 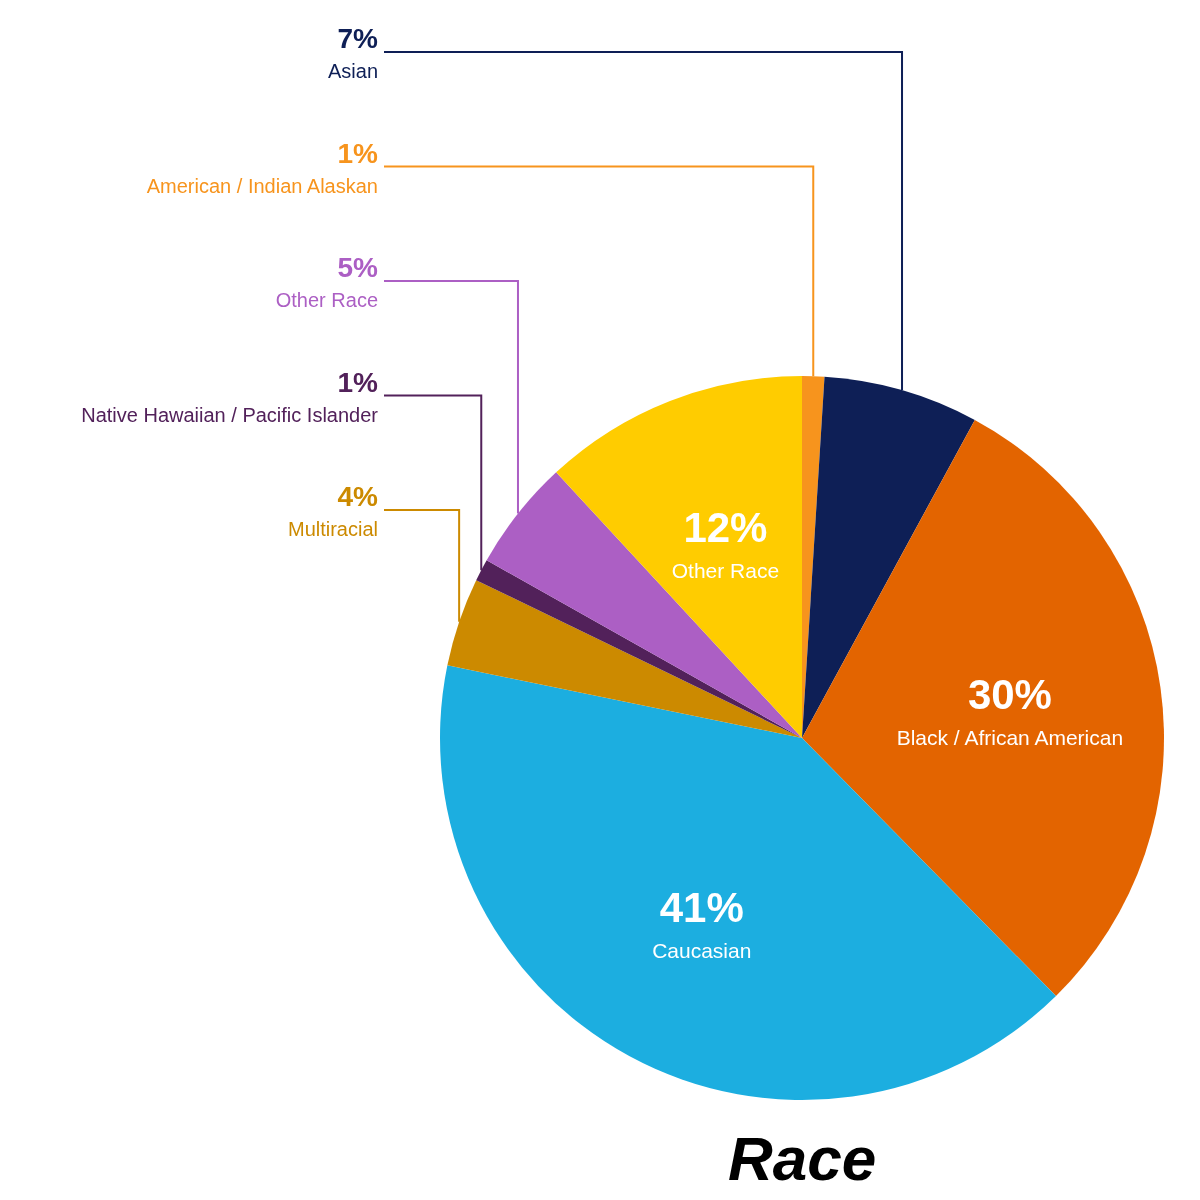 What do you see at coordinates (725, 528) in the screenshot?
I see `data-label: 12%` at bounding box center [725, 528].